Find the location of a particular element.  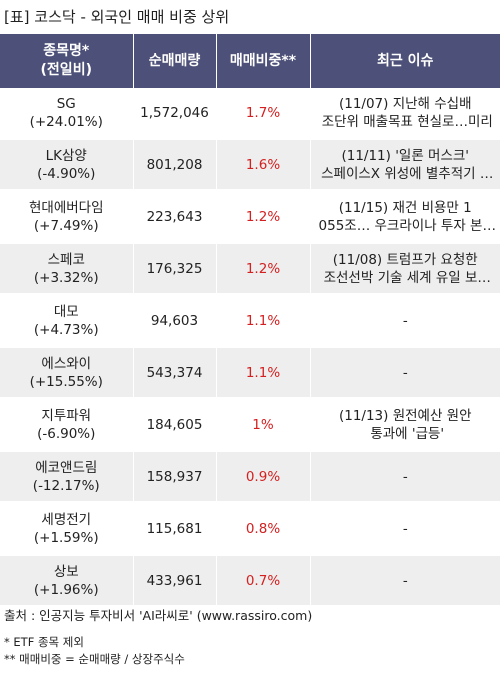

stock-name: 스페코 is located at coordinates (66, 259).